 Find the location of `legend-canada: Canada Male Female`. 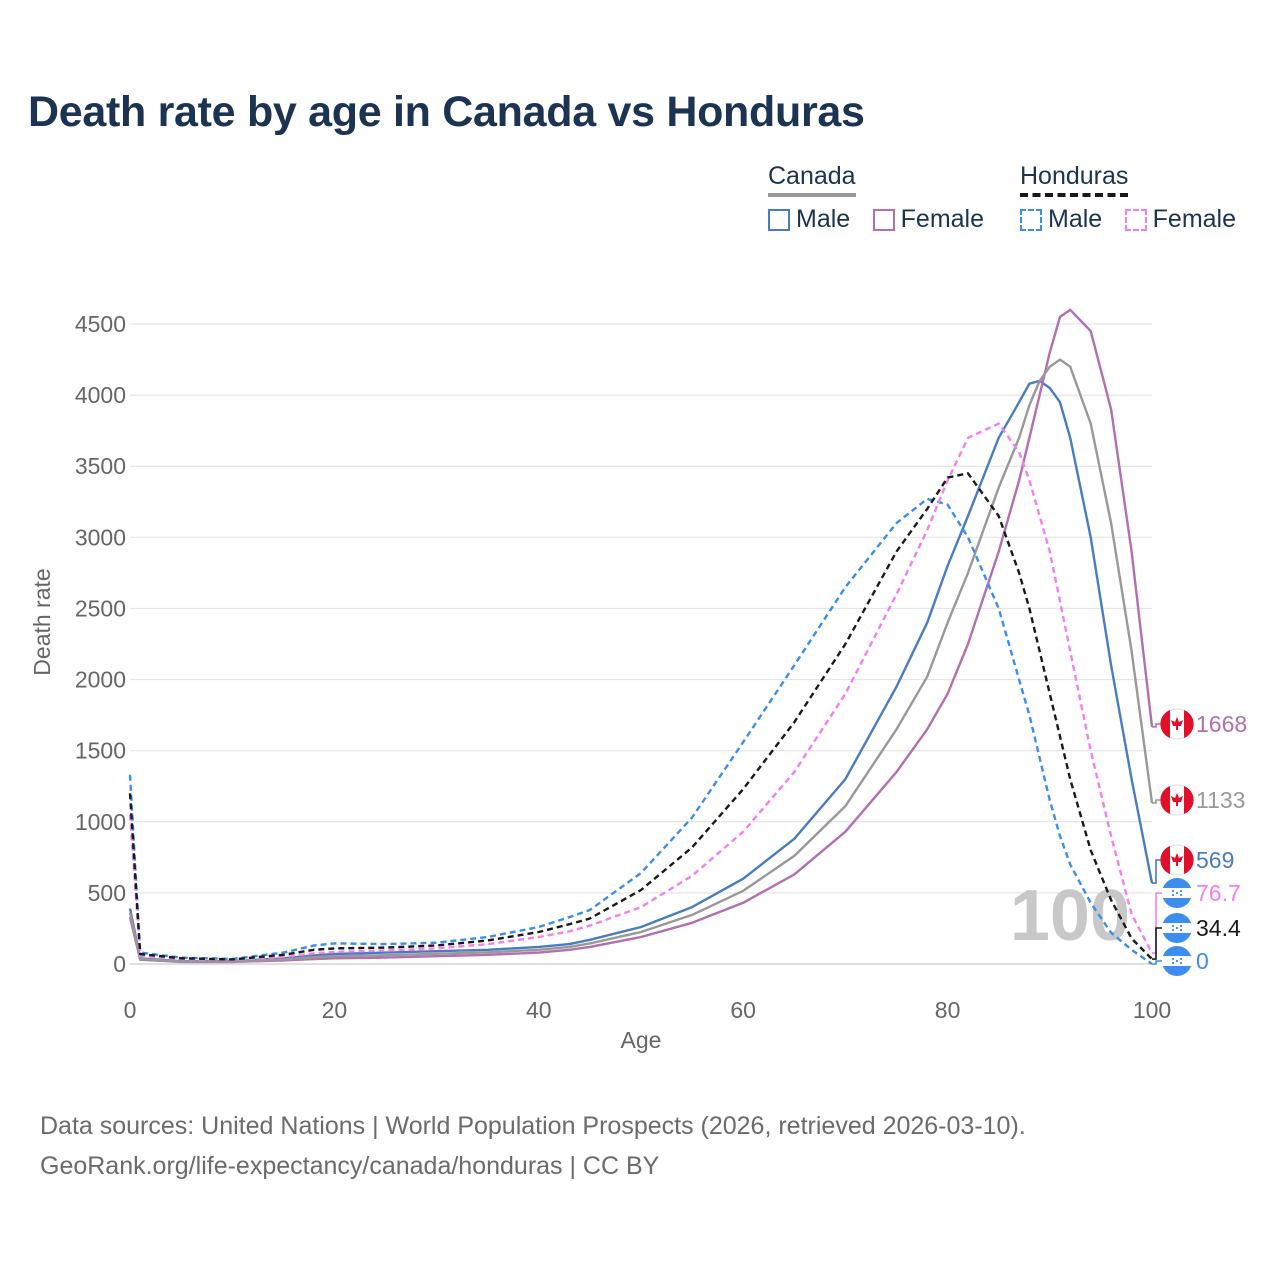

legend-canada: Canada Male Female is located at coordinates (885, 199).